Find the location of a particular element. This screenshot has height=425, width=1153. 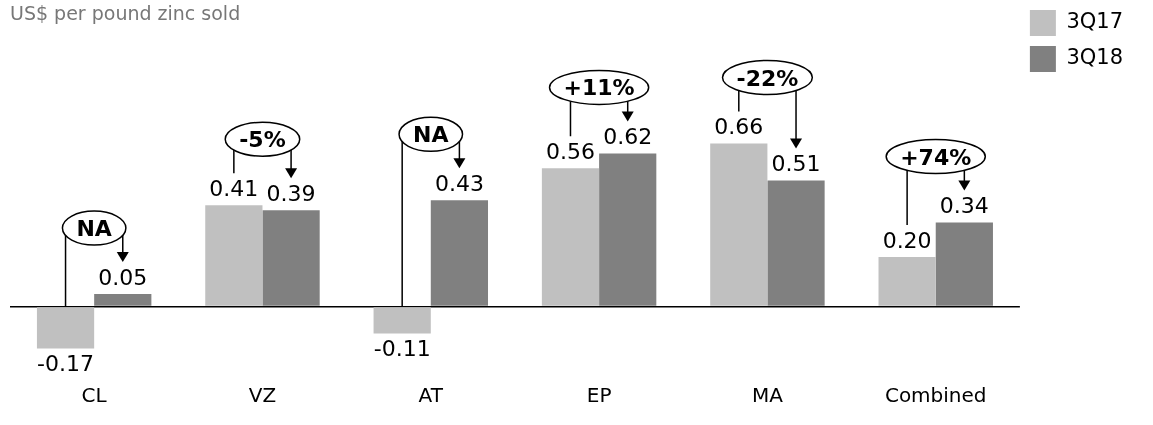

data-label: 0.51 is located at coordinates (796, 164).